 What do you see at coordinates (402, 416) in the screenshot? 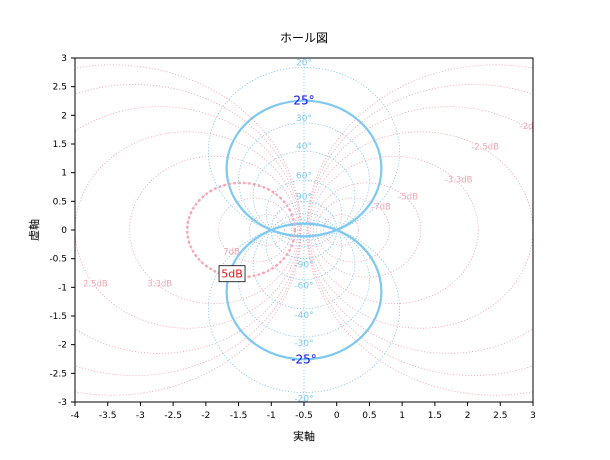
I see `x-tick-label: 1` at bounding box center [402, 416].